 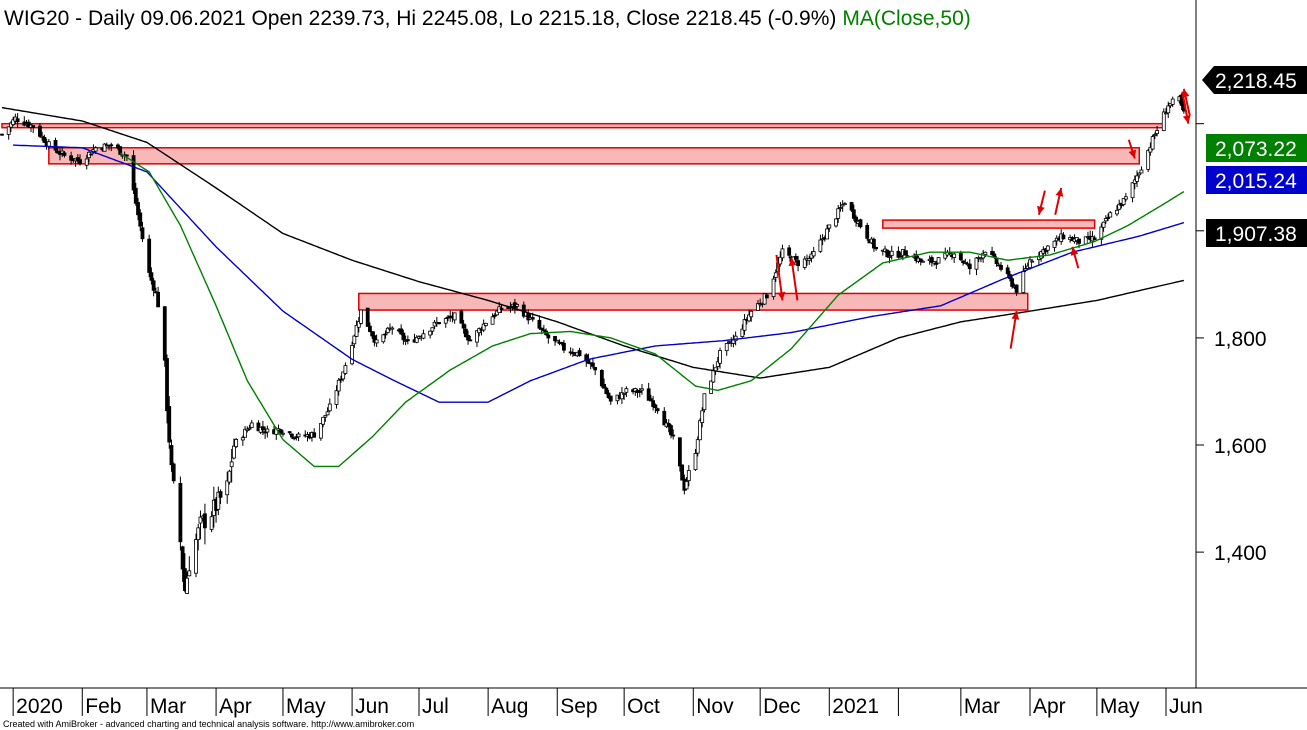 What do you see at coordinates (1240, 339) in the screenshot?
I see `y-tick-label: 1,800` at bounding box center [1240, 339].